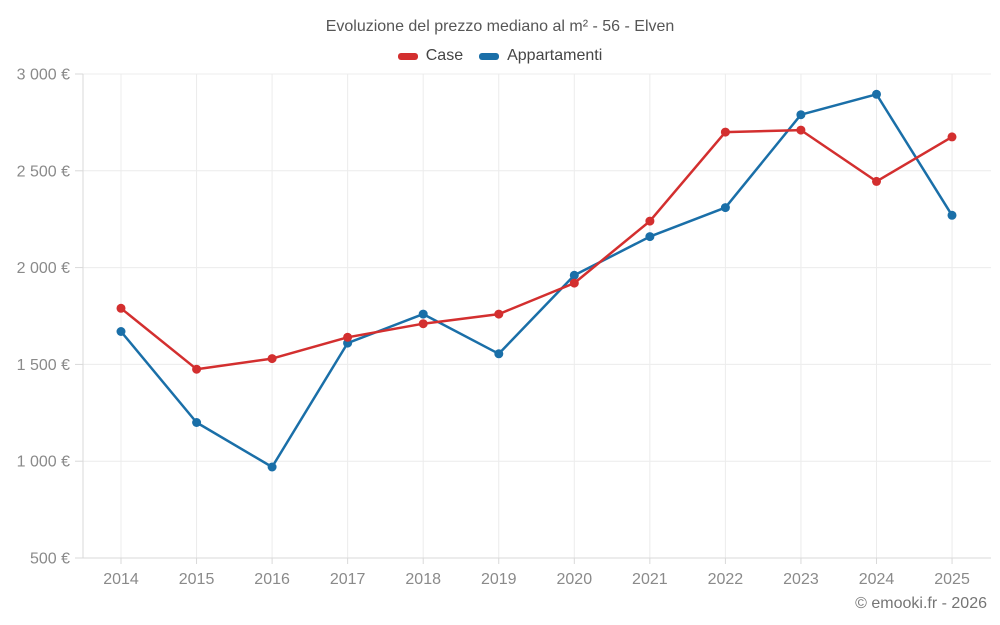 This screenshot has height=625, width=1000. Describe the element at coordinates (423, 579) in the screenshot. I see `x-tick-label-2018: 2018` at that location.